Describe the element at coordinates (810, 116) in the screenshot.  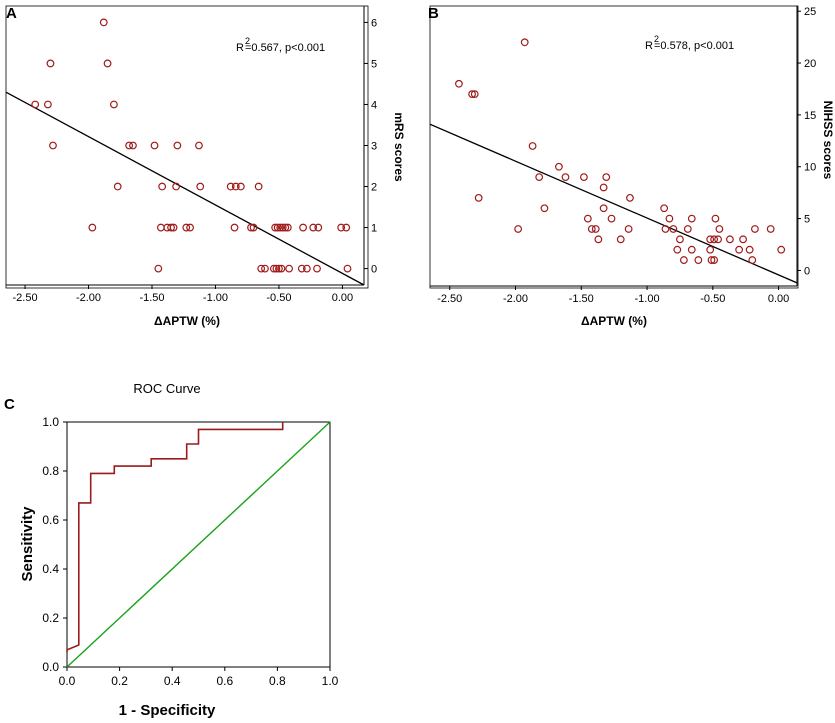
I see `panel-b-y-tick-label: 15` at that location.